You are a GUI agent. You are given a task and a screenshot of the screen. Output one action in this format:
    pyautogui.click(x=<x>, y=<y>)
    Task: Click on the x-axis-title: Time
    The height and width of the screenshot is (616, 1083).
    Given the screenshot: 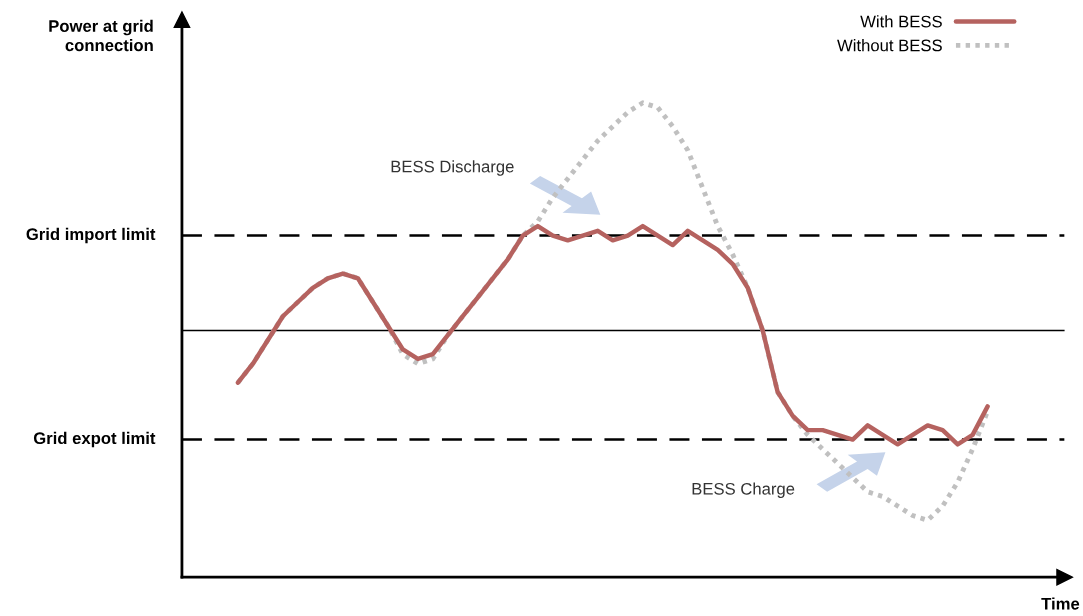 What is the action you would take?
    pyautogui.click(x=1060, y=603)
    